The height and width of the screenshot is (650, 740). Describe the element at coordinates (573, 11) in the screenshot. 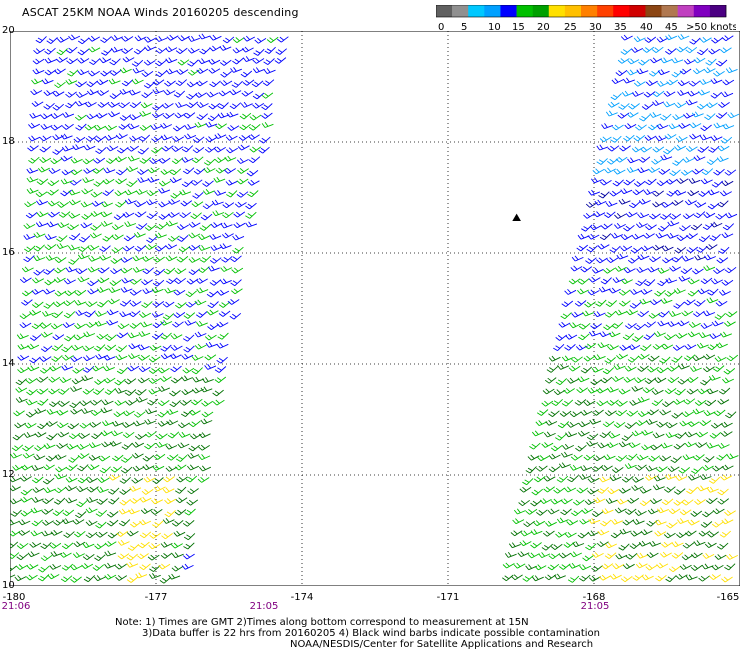

I see `legend-swatch` at that location.